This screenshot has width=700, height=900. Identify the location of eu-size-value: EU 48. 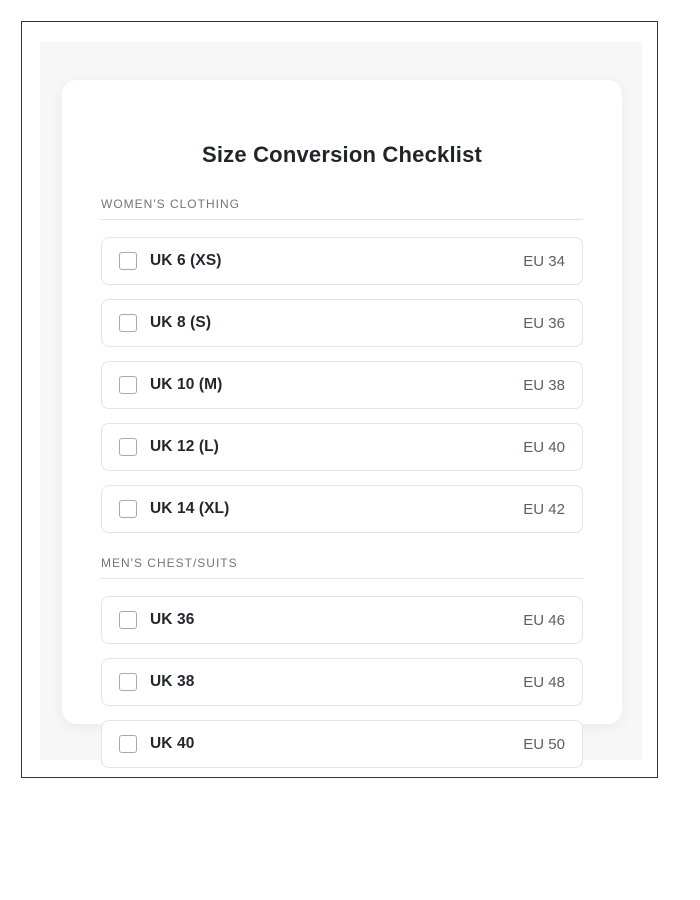
(544, 682).